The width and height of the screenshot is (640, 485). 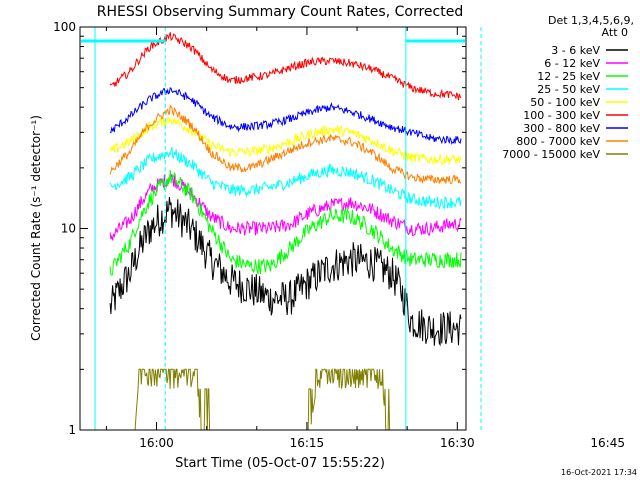 I want to click on legend-label: 7000 - 15000 keV, so click(x=551, y=154).